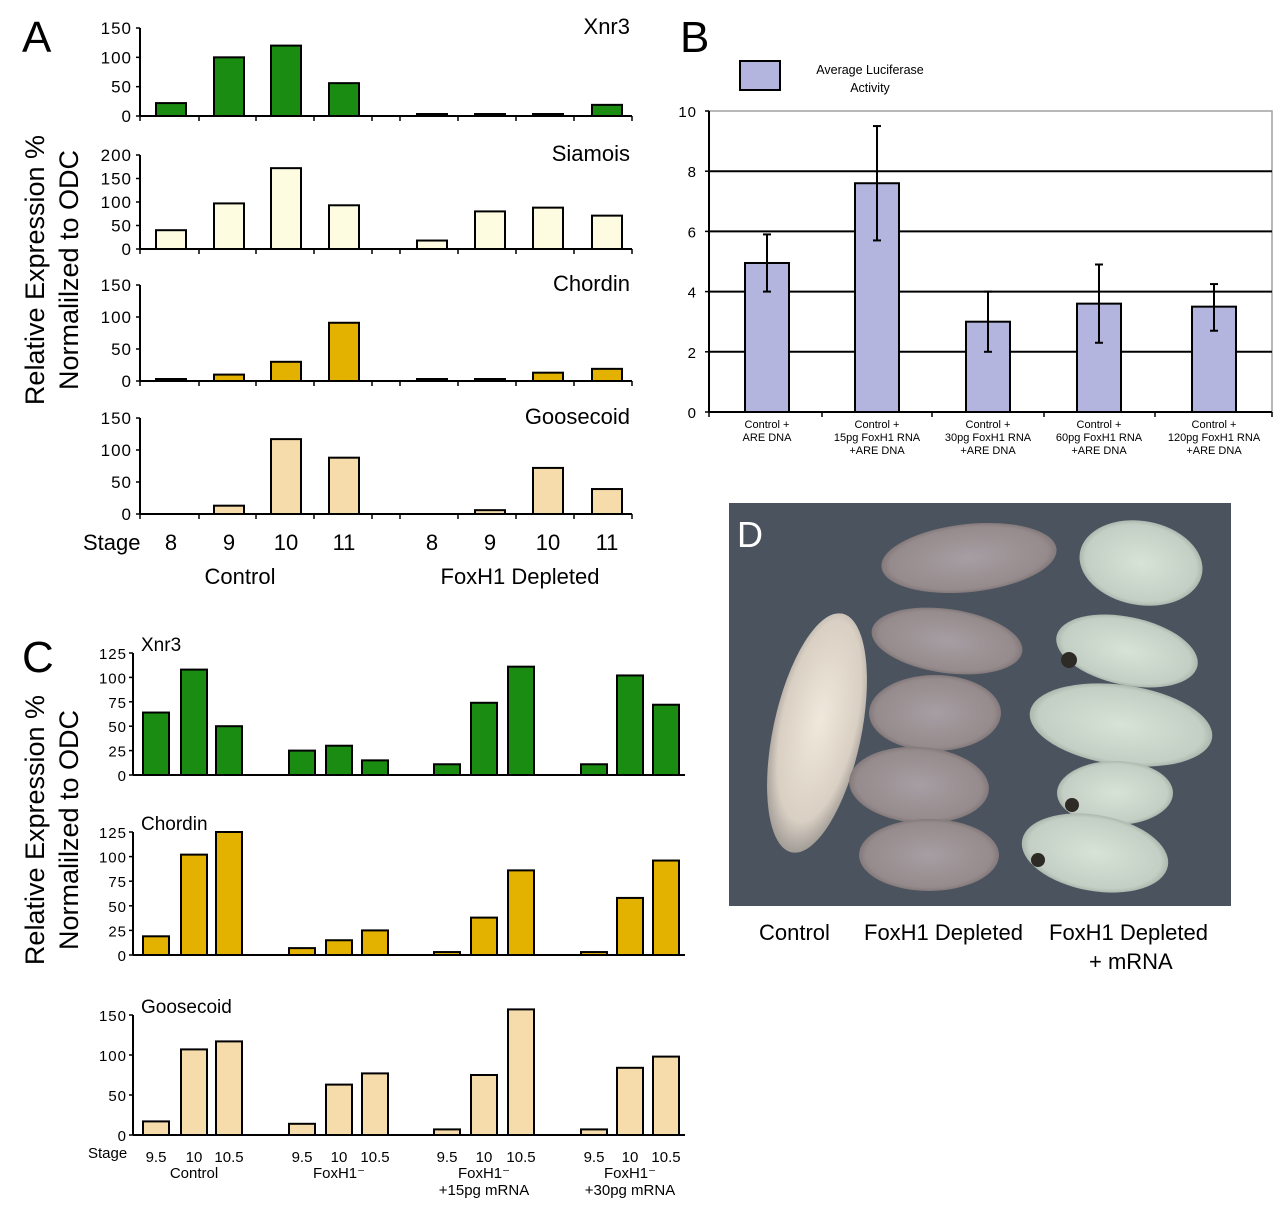  What do you see at coordinates (392, 1071) in the screenshot?
I see `panel-c-subplot-goosecoid: 0 50 100 150 Goosecoid` at bounding box center [392, 1071].